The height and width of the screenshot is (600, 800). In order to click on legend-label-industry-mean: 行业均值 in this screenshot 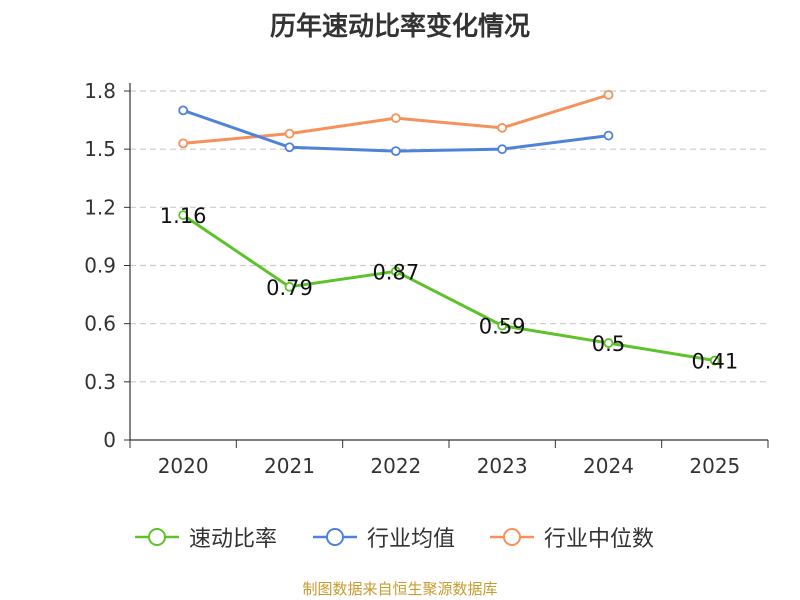, I will do `click(411, 539)`.